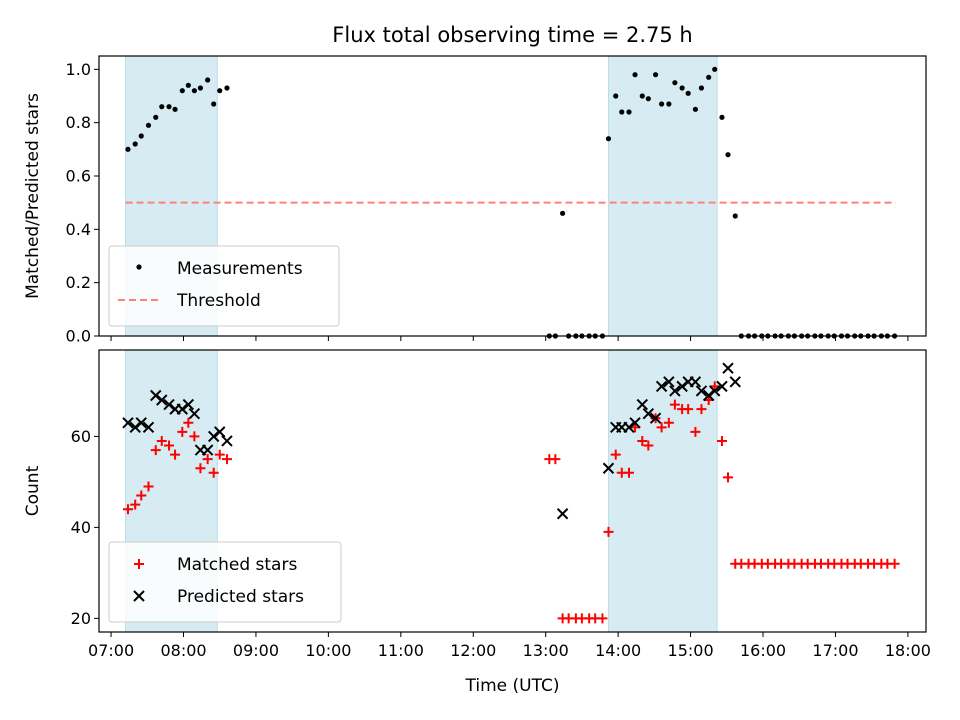 The width and height of the screenshot is (960, 720). What do you see at coordinates (431, 441) in the screenshot?
I see `series-predicted-stars` at bounding box center [431, 441].